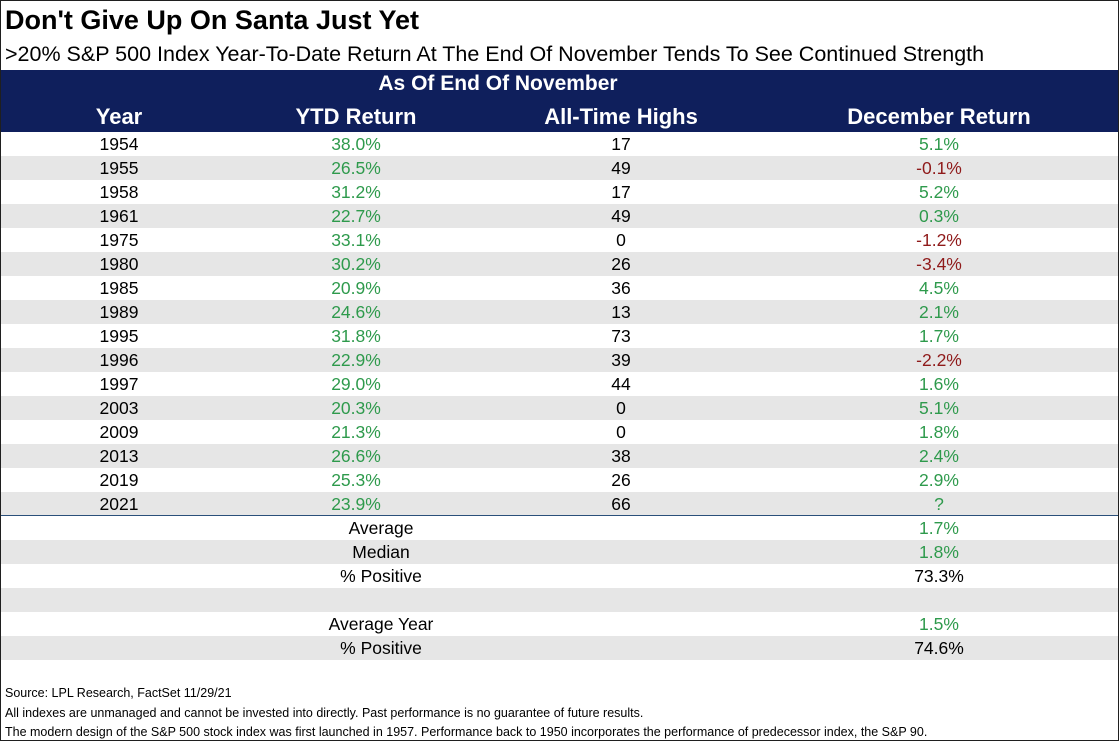  I want to click on footnote-source: Source: LPL Research, FactSet 11/29/21, so click(118, 693).